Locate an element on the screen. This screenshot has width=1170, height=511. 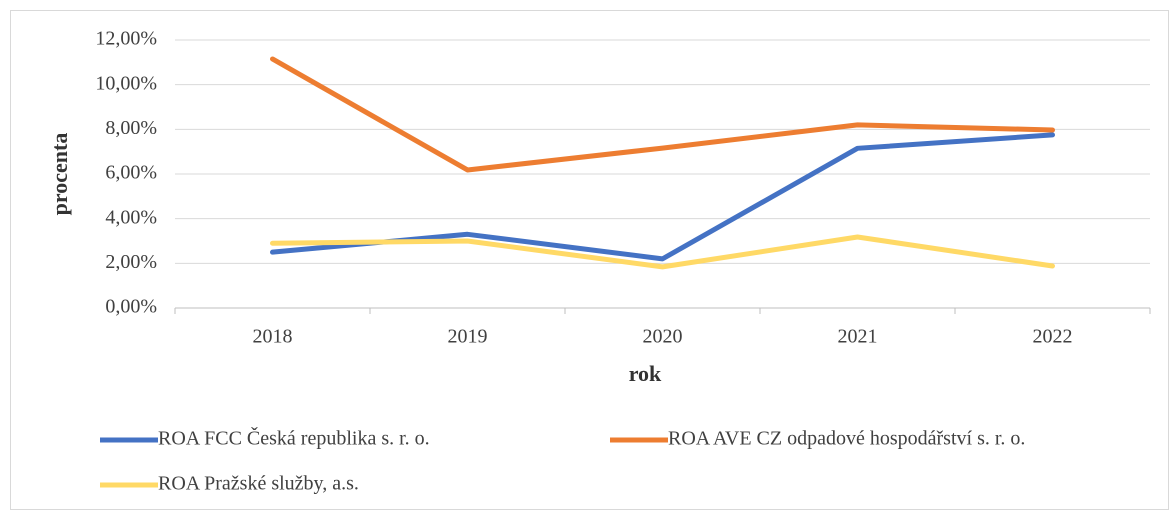
x-tick-label: 2020 is located at coordinates (663, 337).